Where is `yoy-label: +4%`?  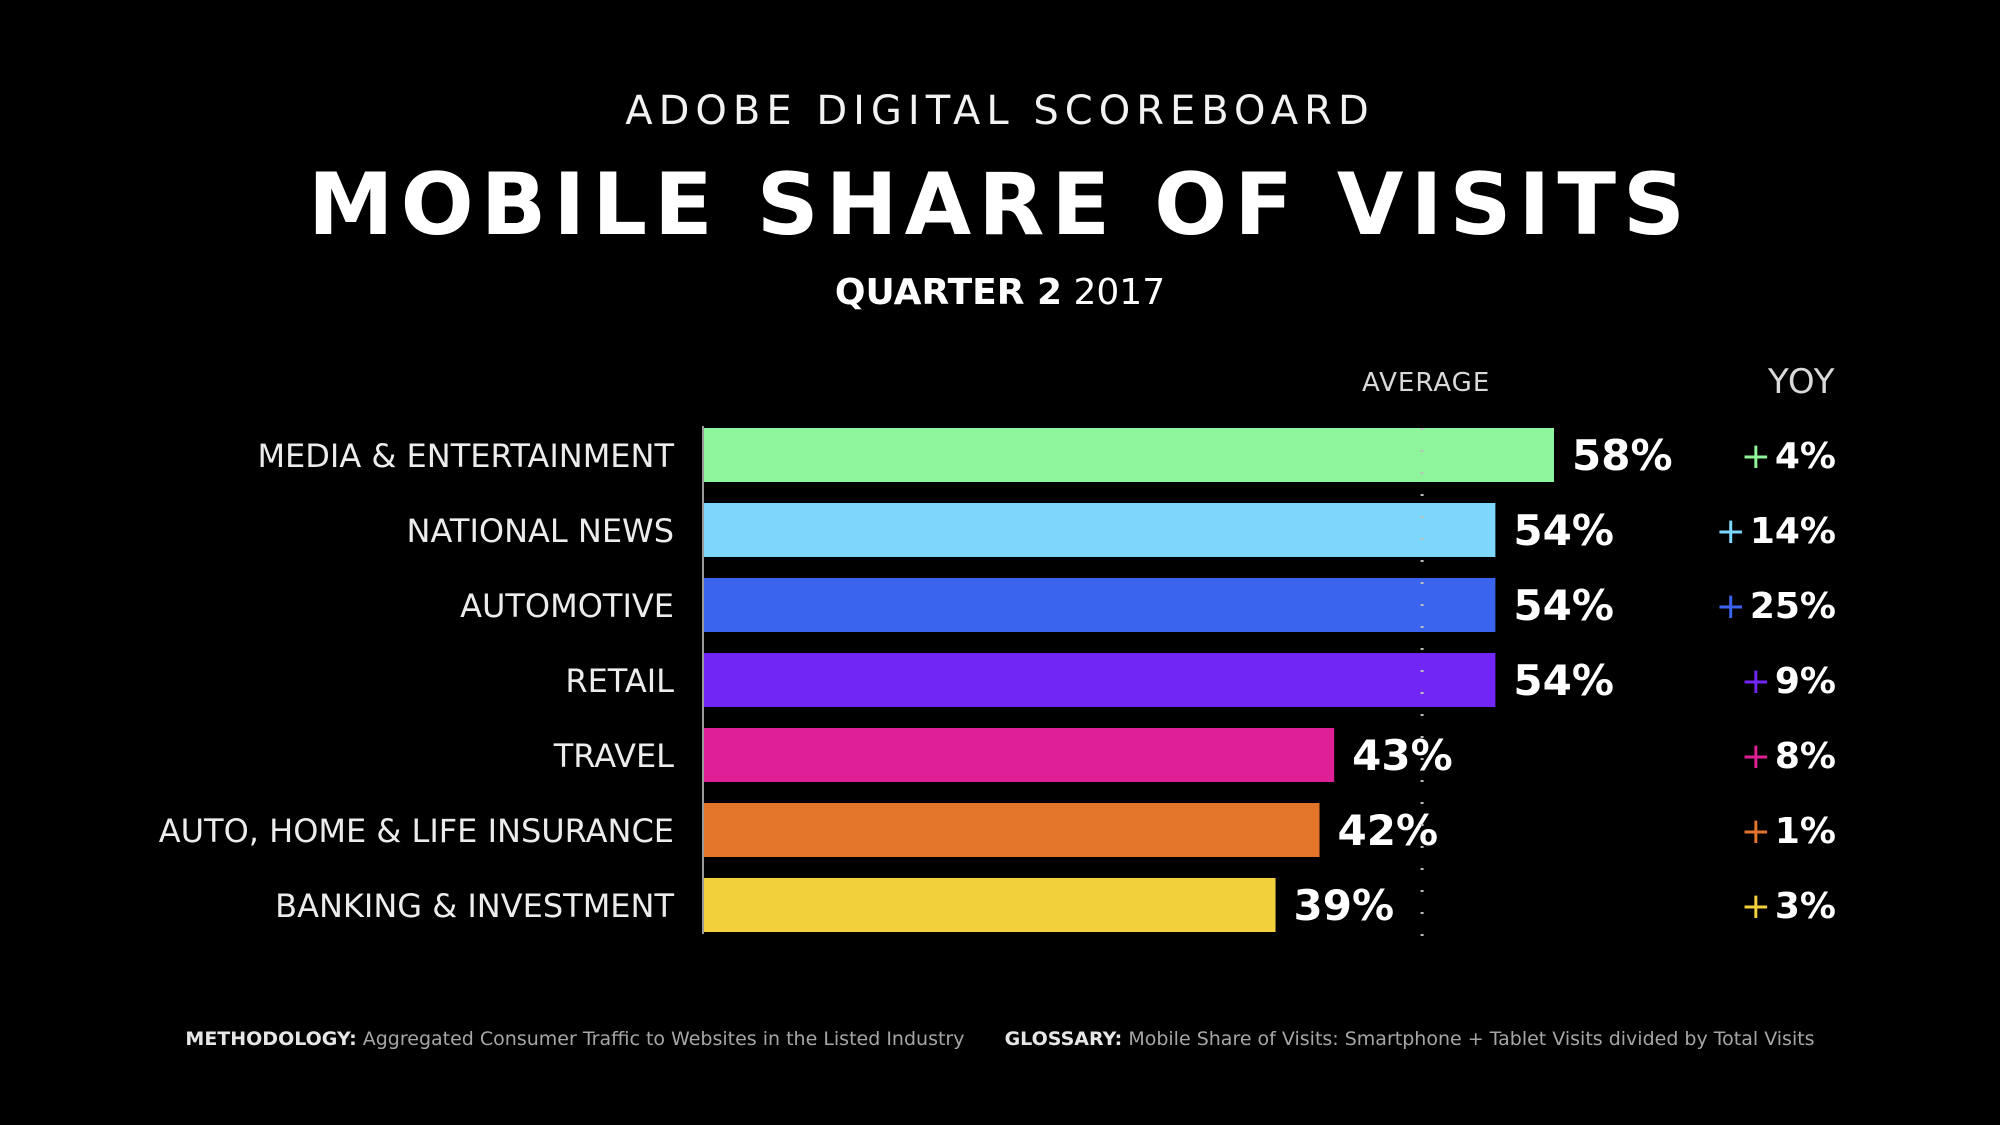 yoy-label: +4% is located at coordinates (1788, 456).